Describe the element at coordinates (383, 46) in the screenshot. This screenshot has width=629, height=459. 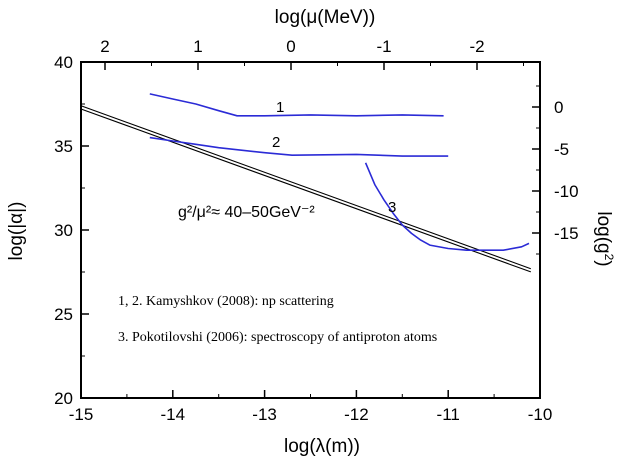
I see `top-tick-label: -1` at that location.